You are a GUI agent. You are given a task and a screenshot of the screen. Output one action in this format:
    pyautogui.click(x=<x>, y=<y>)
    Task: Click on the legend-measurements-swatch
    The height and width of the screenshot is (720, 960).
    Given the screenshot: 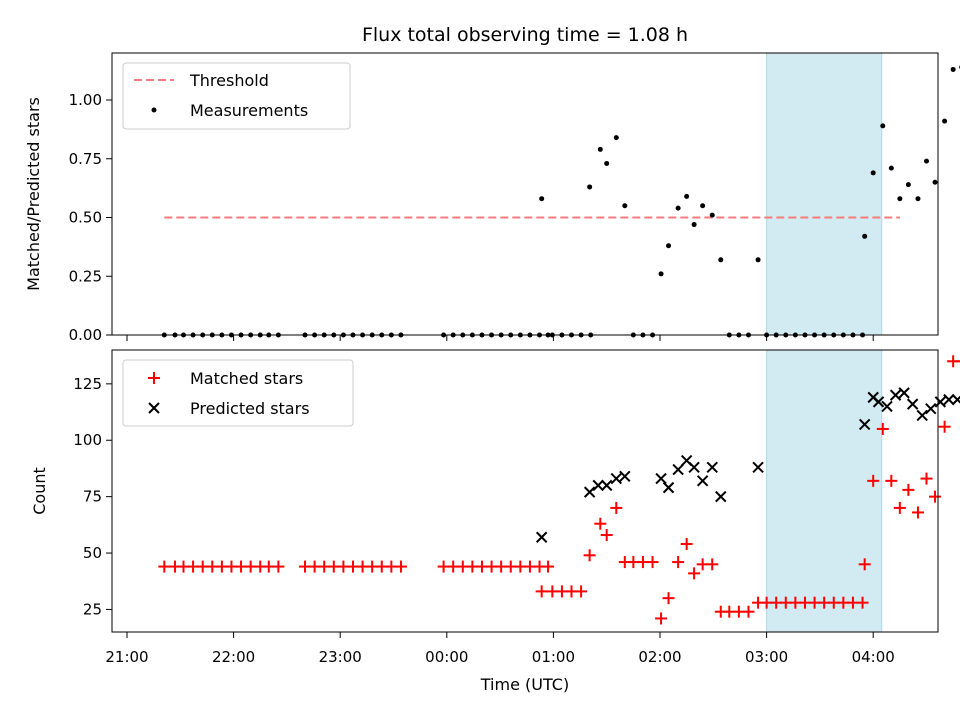 What is the action you would take?
    pyautogui.click(x=154, y=110)
    